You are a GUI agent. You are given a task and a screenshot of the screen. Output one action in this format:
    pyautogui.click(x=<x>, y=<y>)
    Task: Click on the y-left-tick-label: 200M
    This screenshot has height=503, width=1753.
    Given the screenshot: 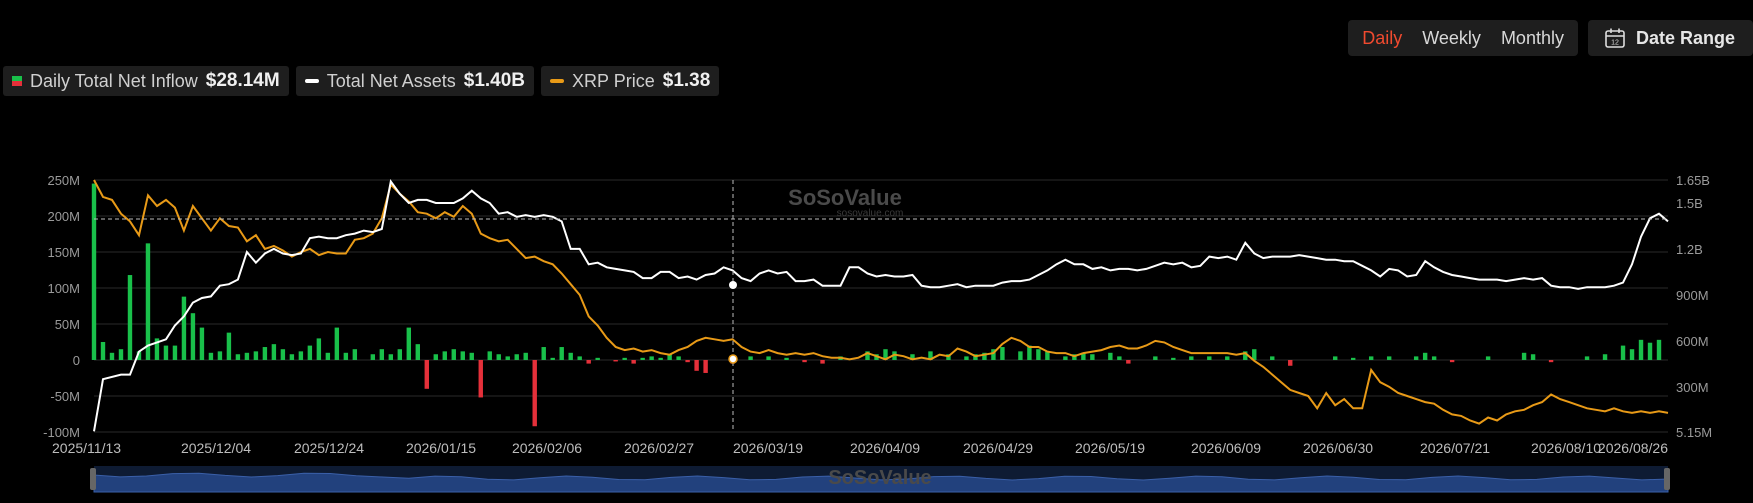 What is the action you would take?
    pyautogui.click(x=63, y=216)
    